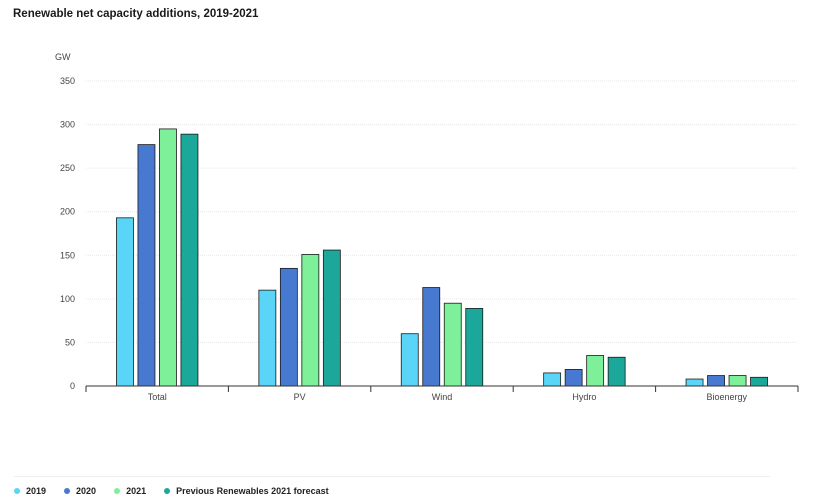 The width and height of the screenshot is (839, 500). What do you see at coordinates (136, 491) in the screenshot?
I see `legend-label: 2021` at bounding box center [136, 491].